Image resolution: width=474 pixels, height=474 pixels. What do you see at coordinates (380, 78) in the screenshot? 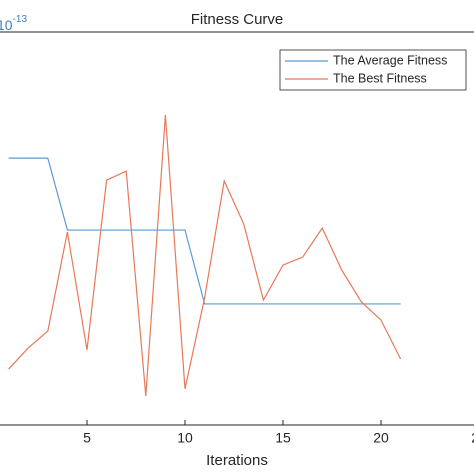
I see `legend-label: The Best Fitness` at bounding box center [380, 78].